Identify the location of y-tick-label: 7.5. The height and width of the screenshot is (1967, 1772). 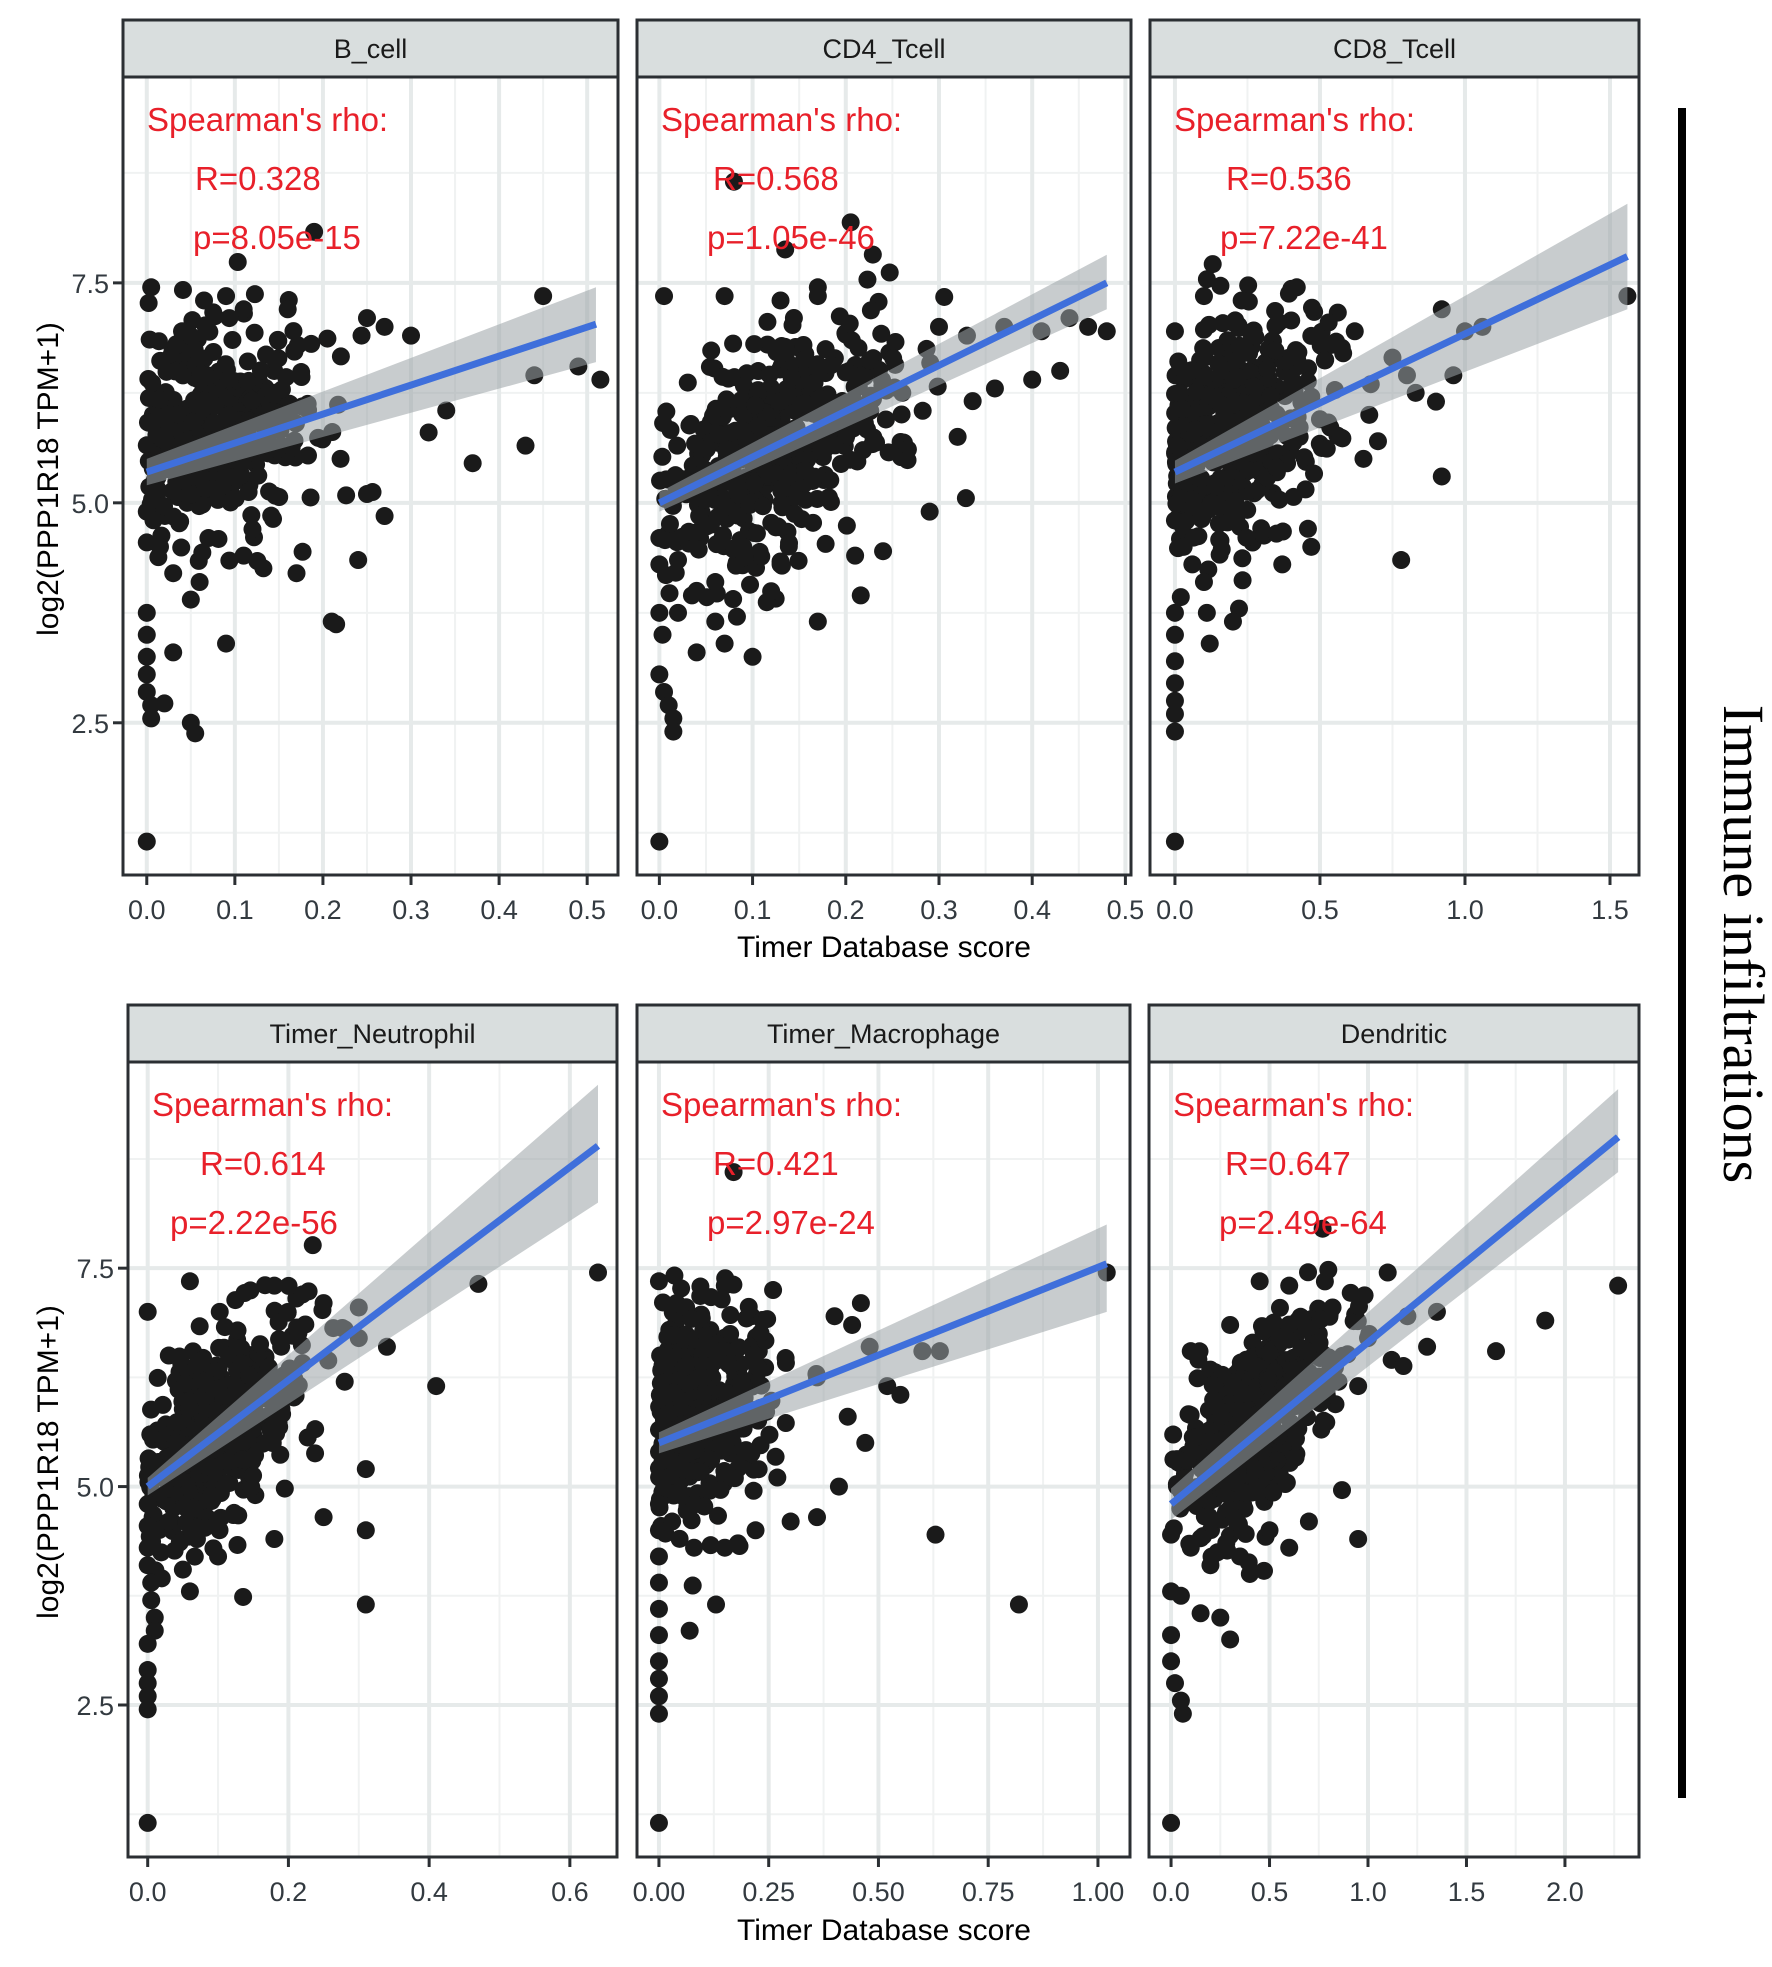
(95, 1269).